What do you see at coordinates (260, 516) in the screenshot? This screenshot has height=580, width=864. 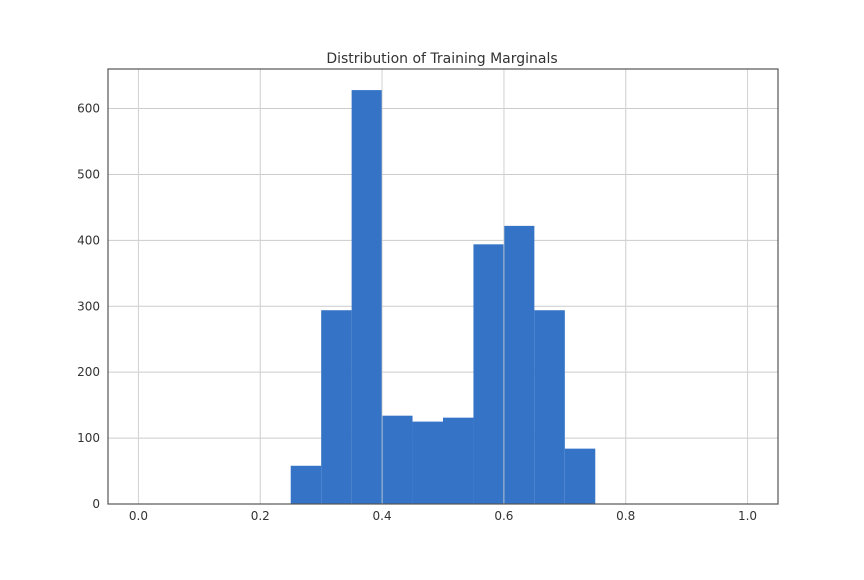 I see `x-tick-label: 0.2` at bounding box center [260, 516].